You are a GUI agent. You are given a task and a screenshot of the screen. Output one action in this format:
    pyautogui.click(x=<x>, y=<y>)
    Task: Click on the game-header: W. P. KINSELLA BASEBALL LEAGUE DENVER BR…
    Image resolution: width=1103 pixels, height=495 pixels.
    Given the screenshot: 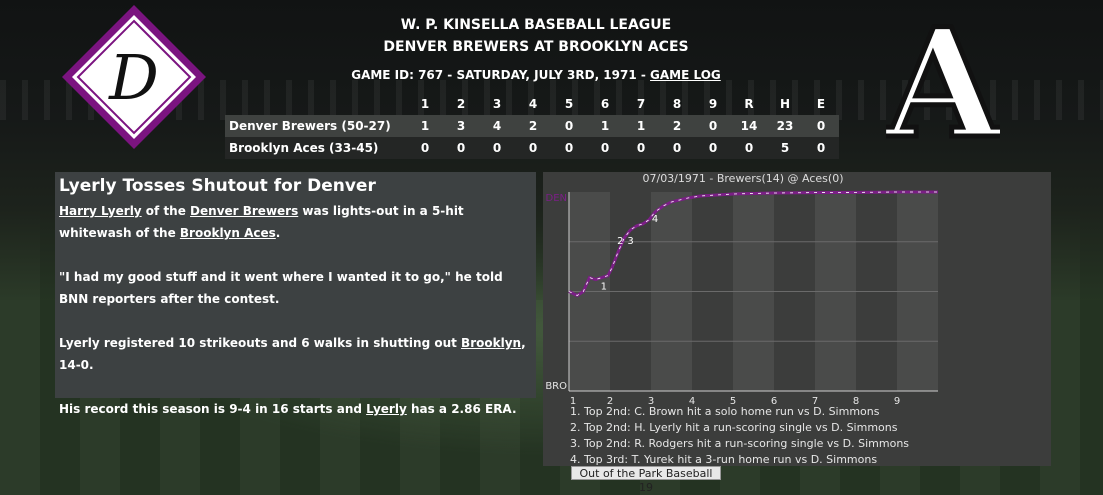 What is the action you would take?
    pyautogui.click(x=536, y=51)
    